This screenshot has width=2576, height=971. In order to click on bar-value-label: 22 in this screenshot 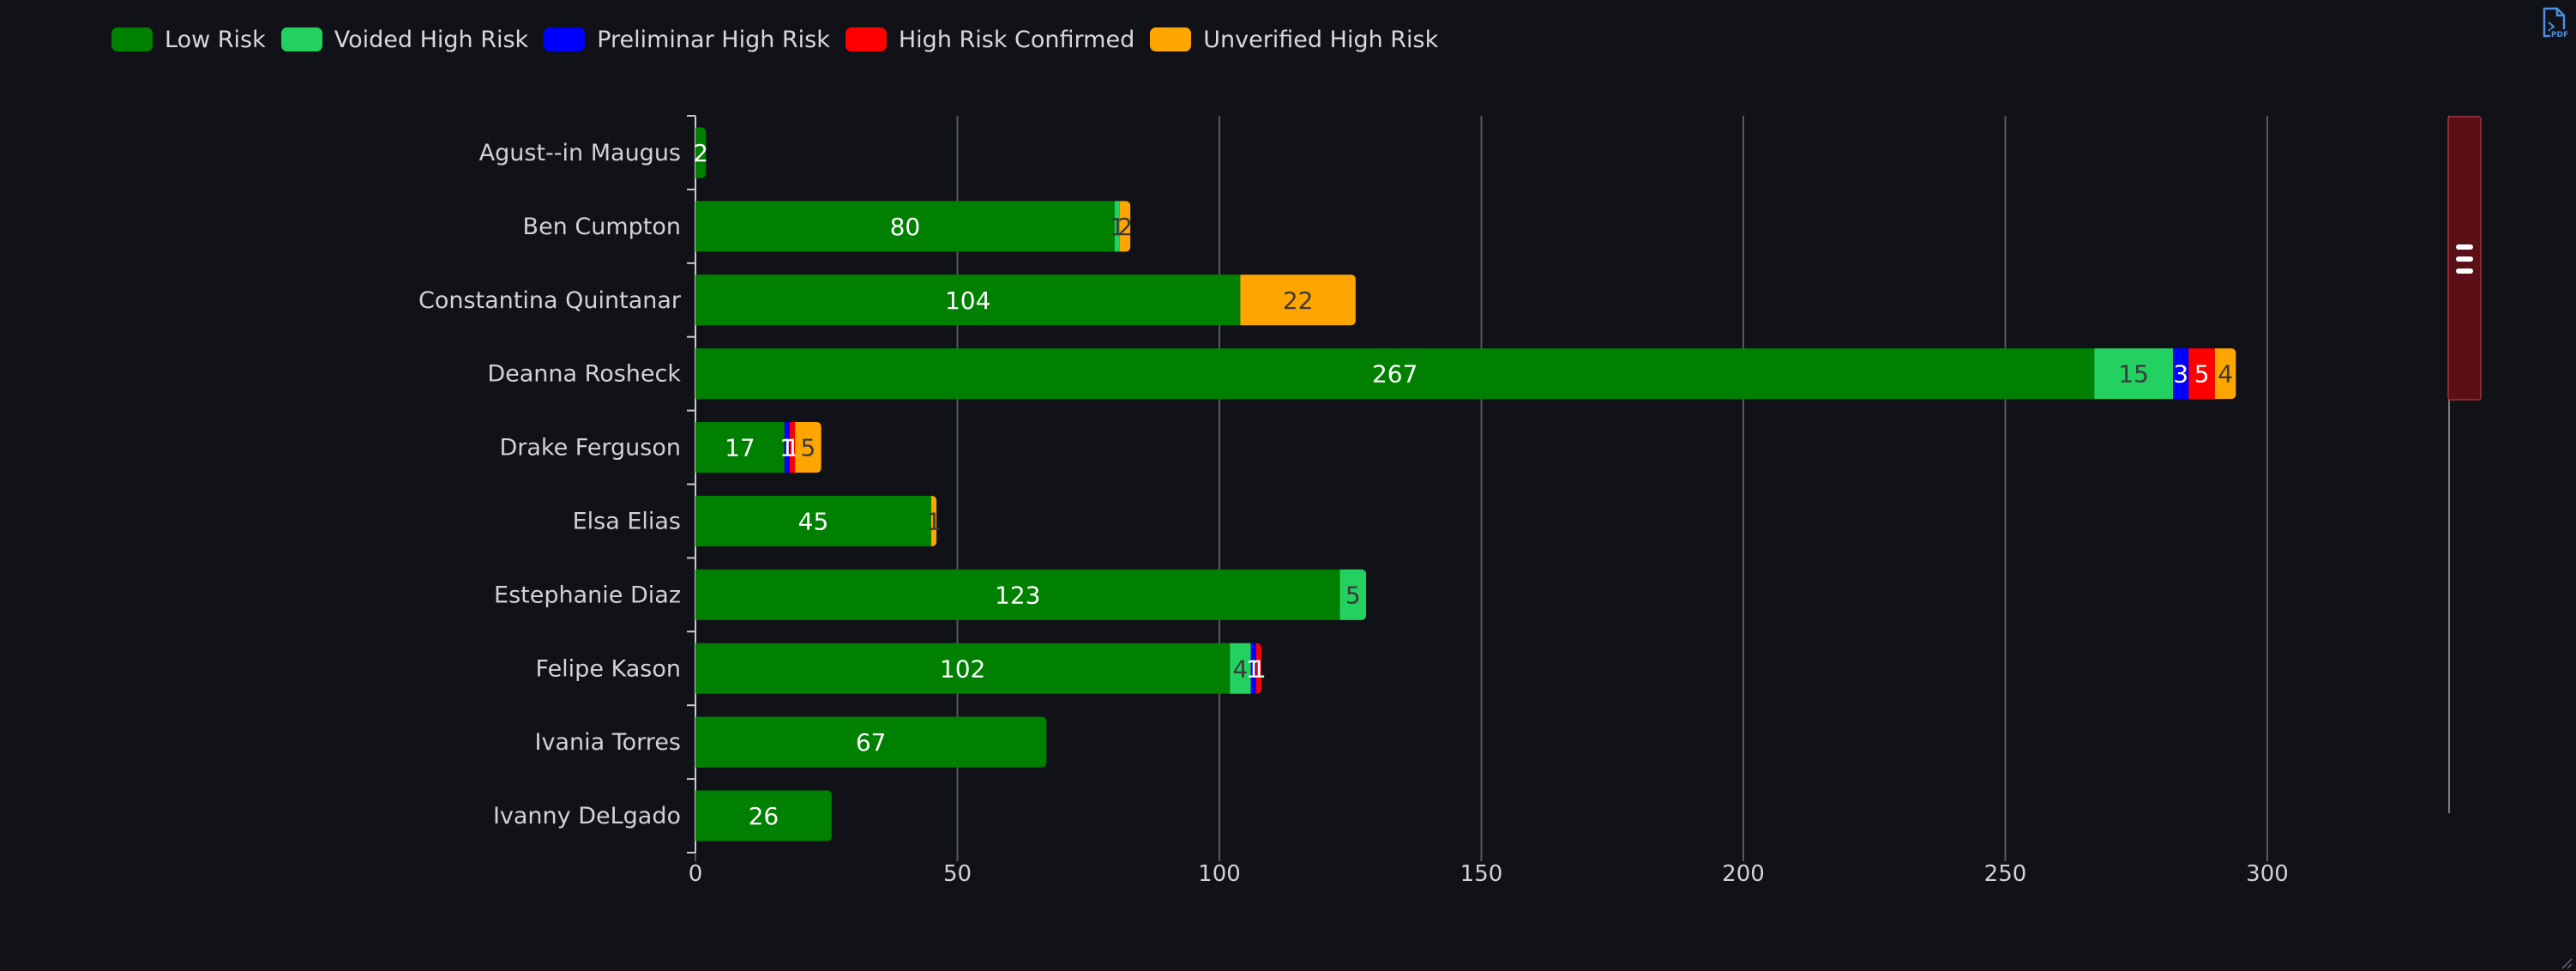, I will do `click(1298, 300)`.